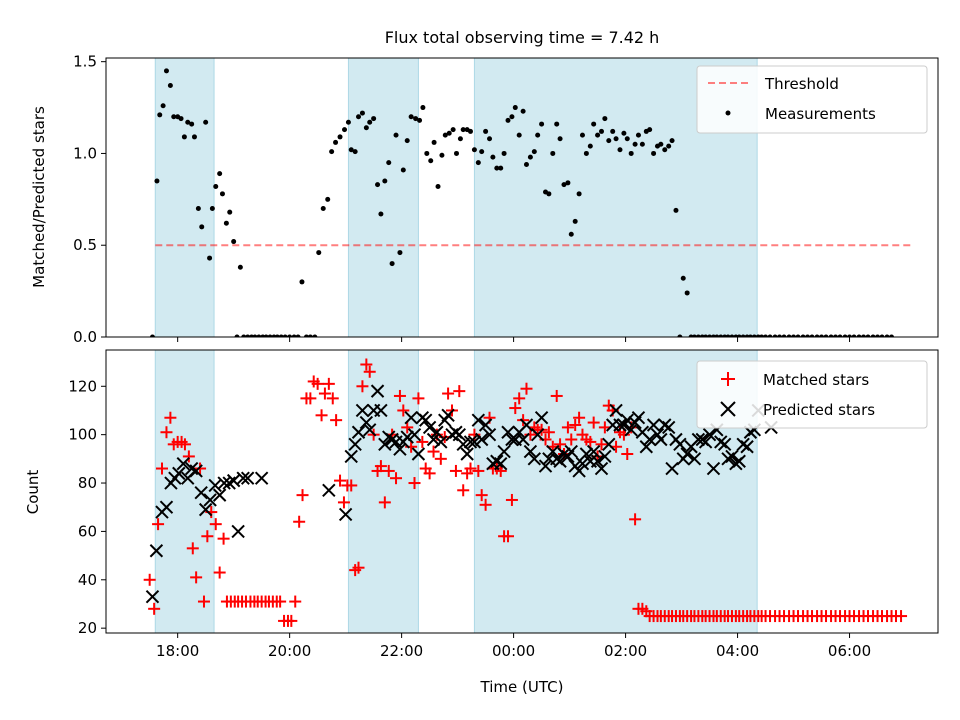  What do you see at coordinates (289, 651) in the screenshot?
I see `x-tick-label: 20:00` at bounding box center [289, 651].